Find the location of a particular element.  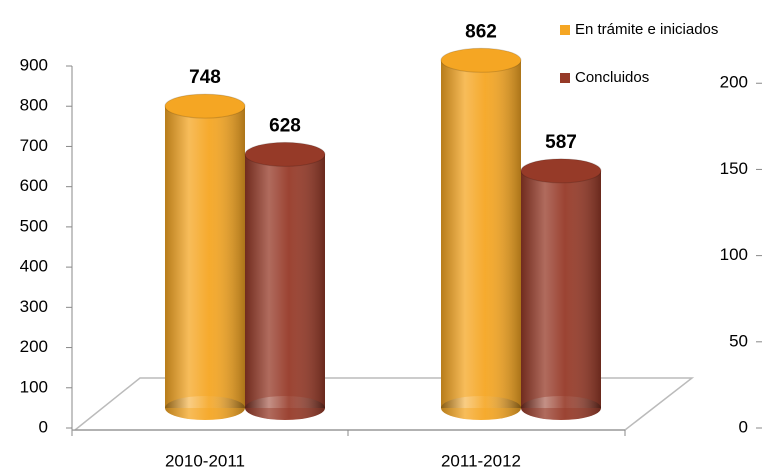

y-tick-label: 600 is located at coordinates (34, 185).